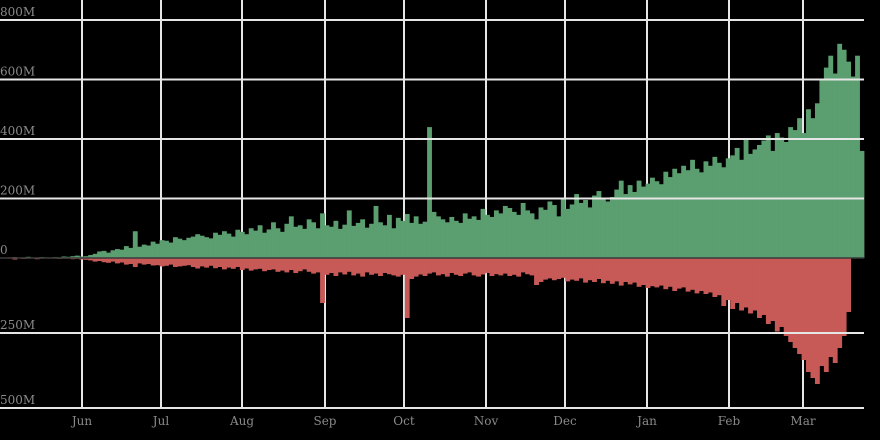 Image resolution: width=880 pixels, height=440 pixels. What do you see at coordinates (324, 421) in the screenshot?
I see `x-tick-label: Sep` at bounding box center [324, 421].